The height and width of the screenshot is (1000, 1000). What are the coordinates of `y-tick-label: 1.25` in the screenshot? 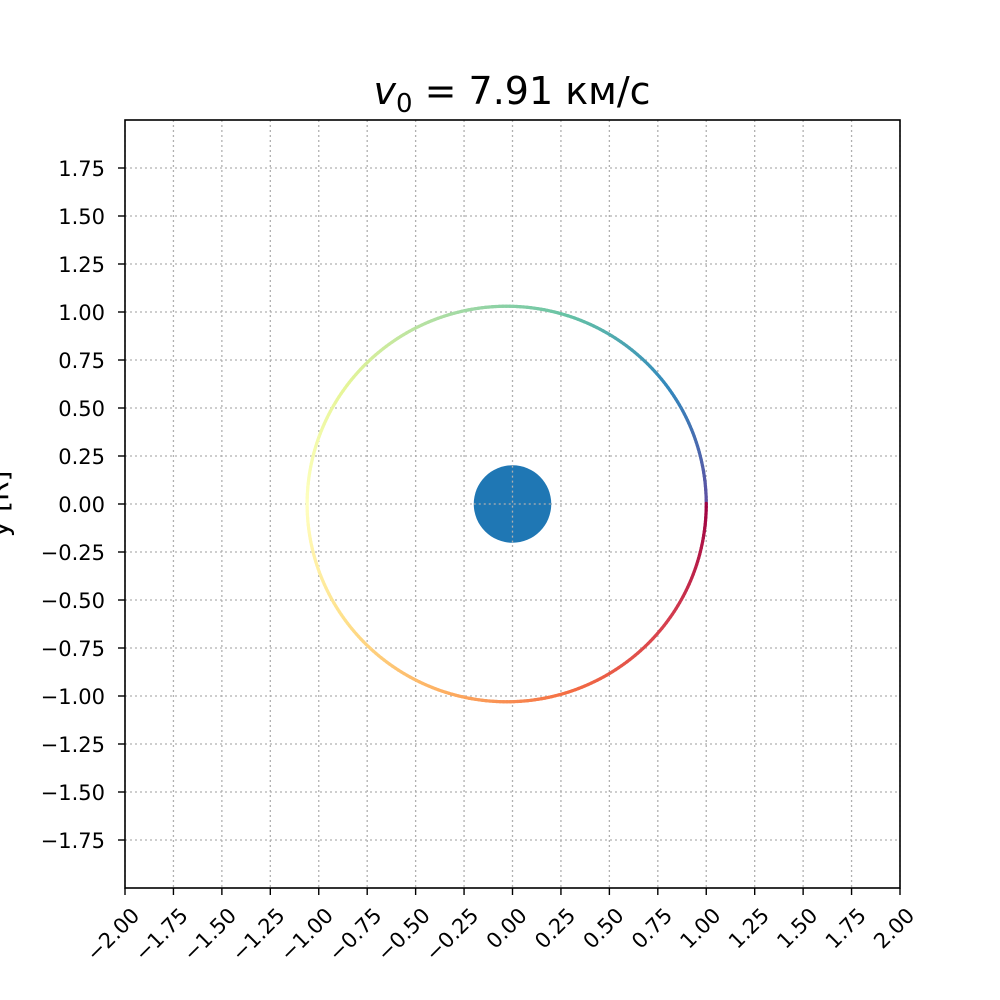 It's located at (81, 265).